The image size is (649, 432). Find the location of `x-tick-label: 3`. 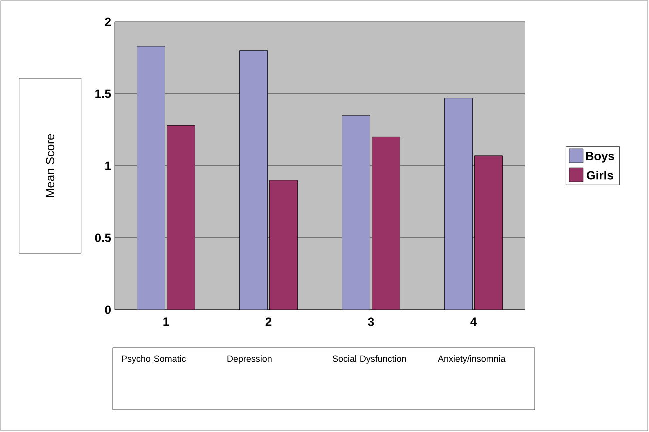

x-tick-label: 3 is located at coordinates (371, 322).